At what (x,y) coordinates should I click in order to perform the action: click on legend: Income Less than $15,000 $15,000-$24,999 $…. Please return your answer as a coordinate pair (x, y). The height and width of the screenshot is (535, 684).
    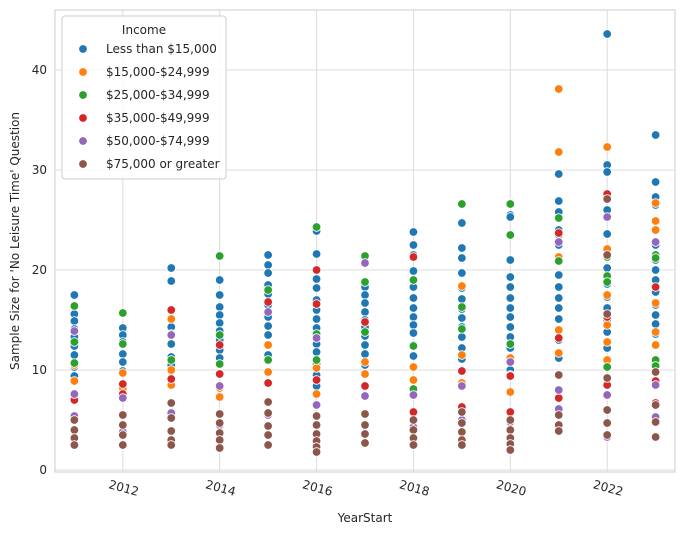
    Looking at the image, I should click on (144, 97).